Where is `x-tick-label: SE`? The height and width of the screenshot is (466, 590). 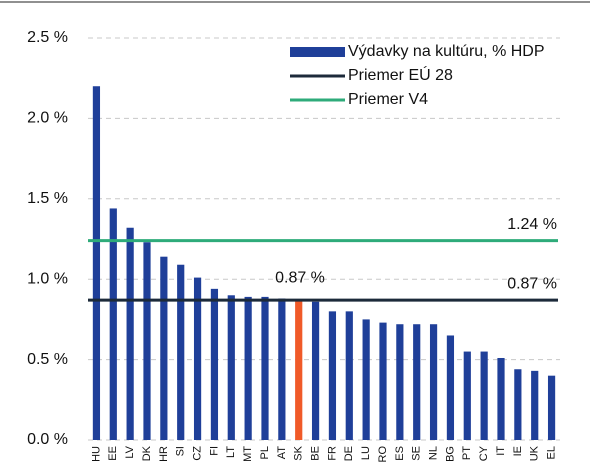 x-tick-label: SE is located at coordinates (417, 453).